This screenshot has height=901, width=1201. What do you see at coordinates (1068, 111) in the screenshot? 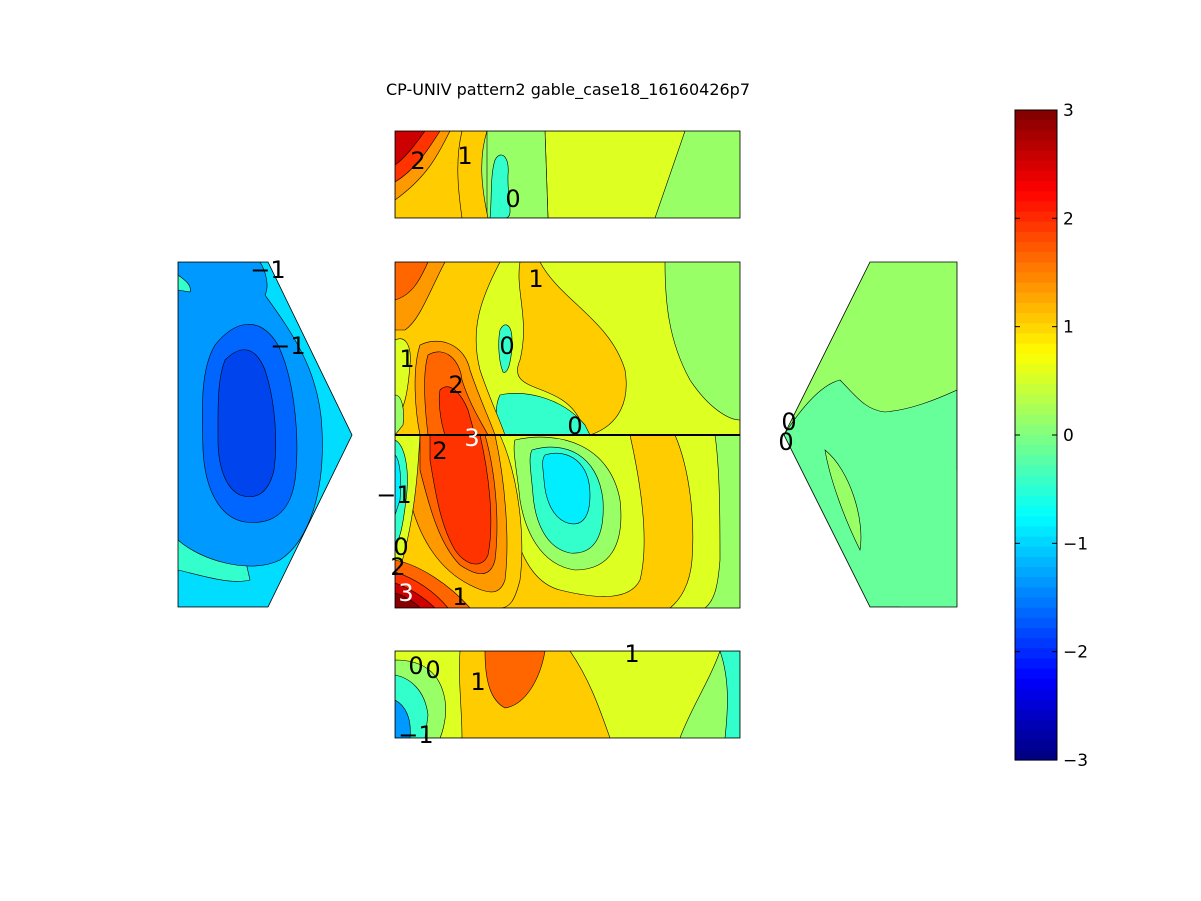
I see `colorbar-tick-label: 3` at bounding box center [1068, 111].